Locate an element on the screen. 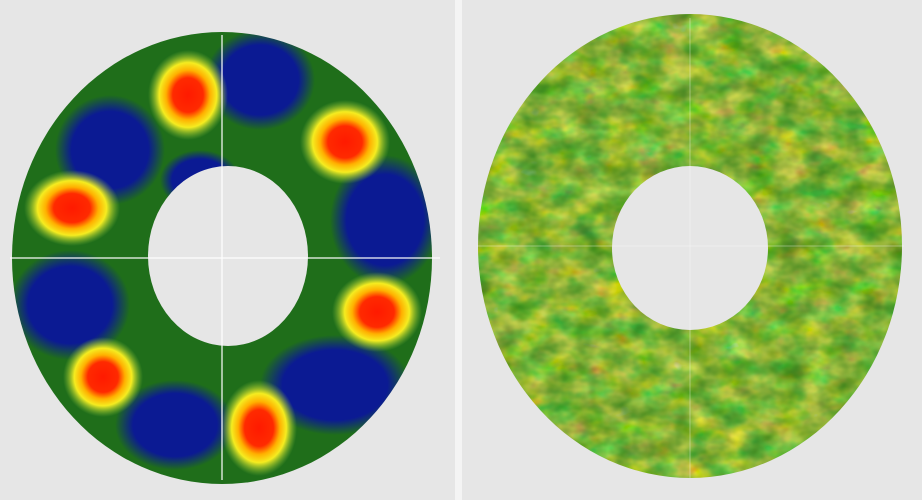  panel-divider is located at coordinates (458, 250).